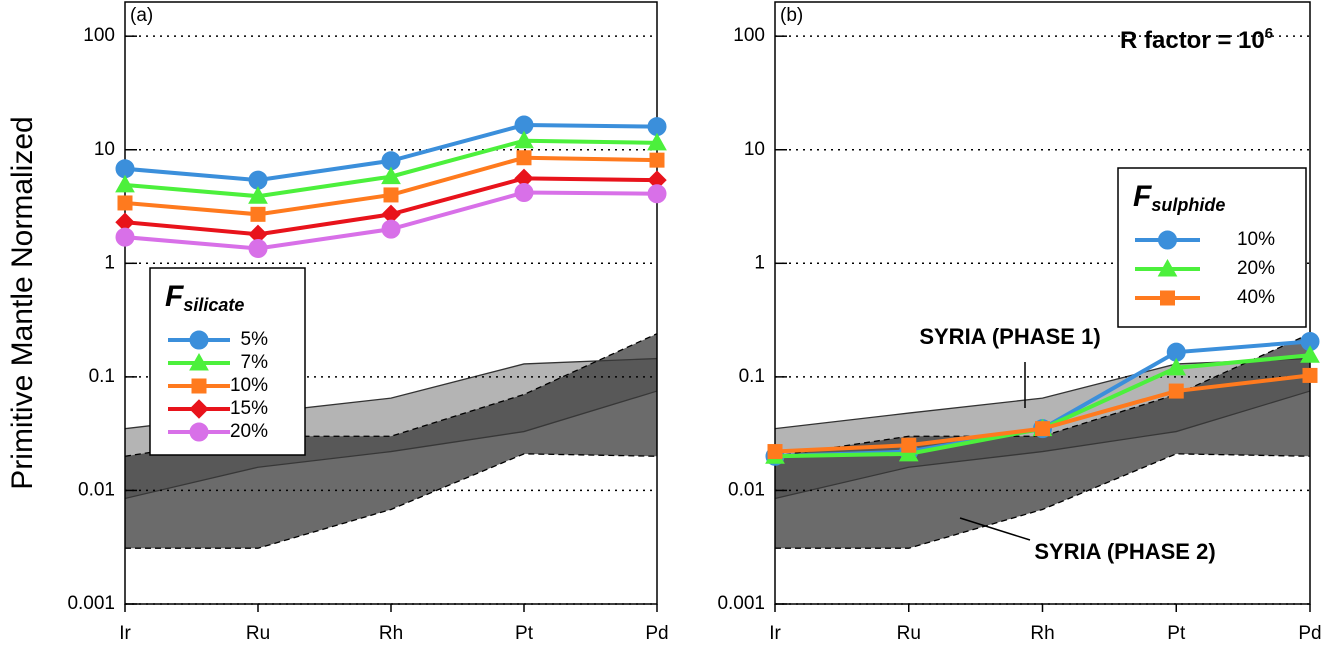 The height and width of the screenshot is (652, 1325). I want to click on annotation-text: R factor = 10, so click(1192, 40).